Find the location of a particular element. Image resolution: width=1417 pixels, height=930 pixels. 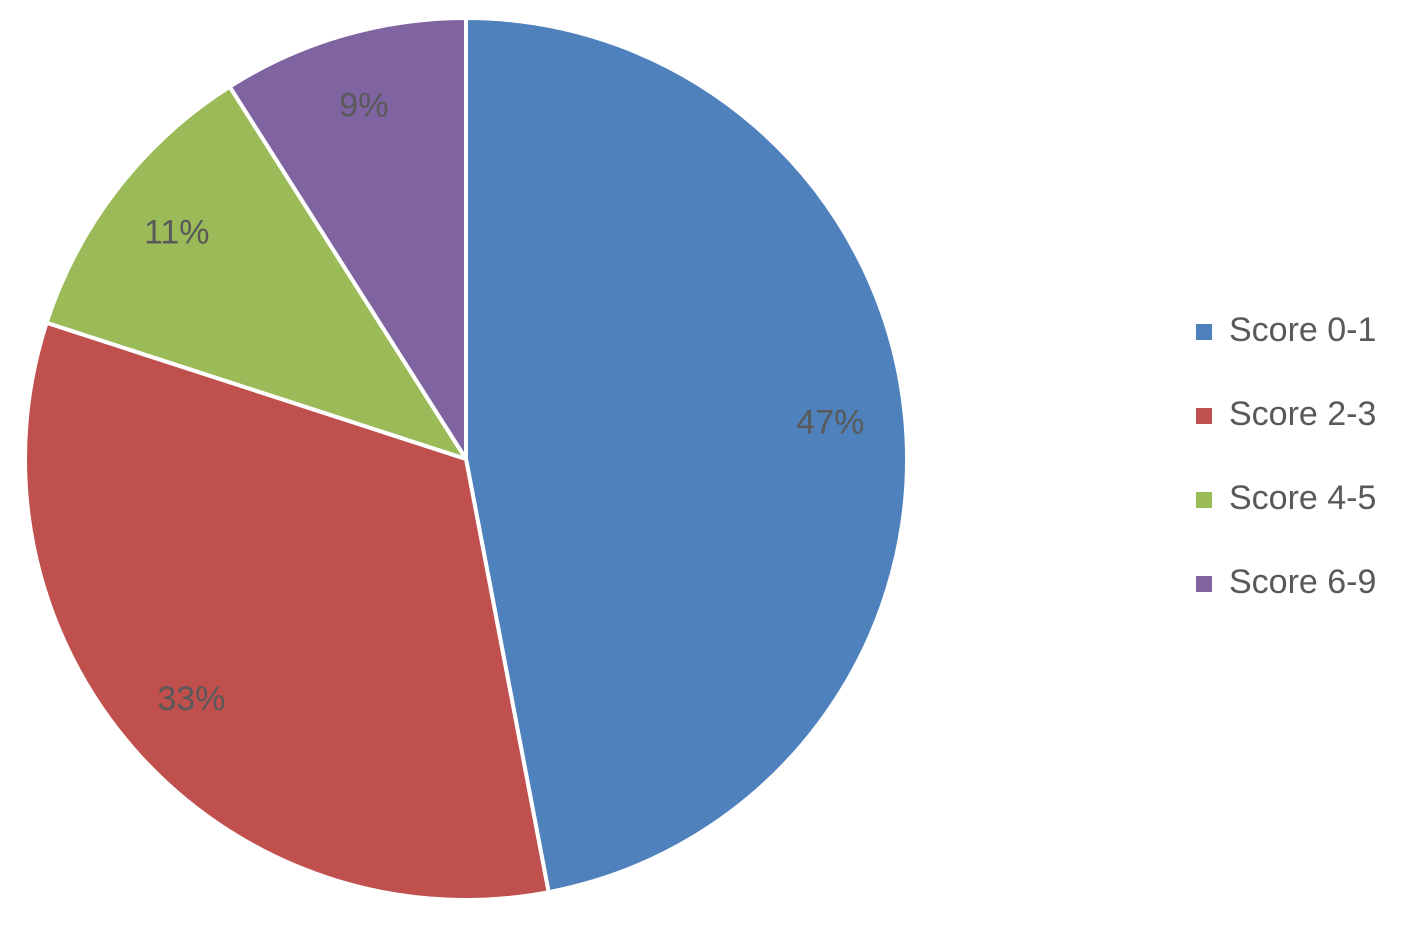

data-label: 47% is located at coordinates (830, 423).